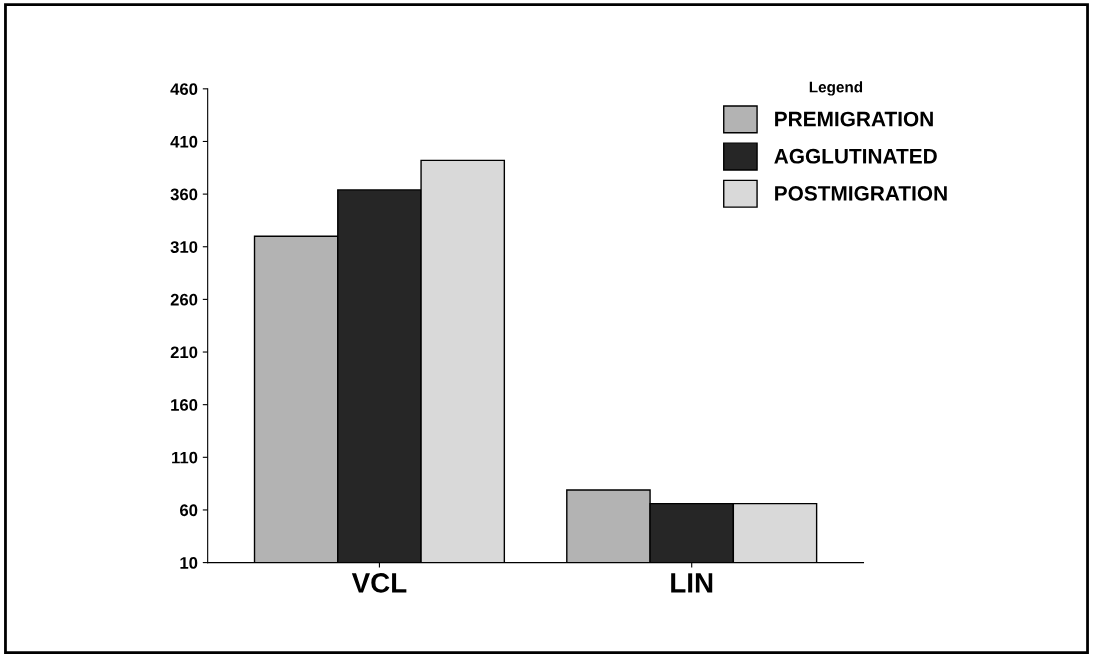  Describe the element at coordinates (184, 247) in the screenshot. I see `y-tick-label: 310` at that location.